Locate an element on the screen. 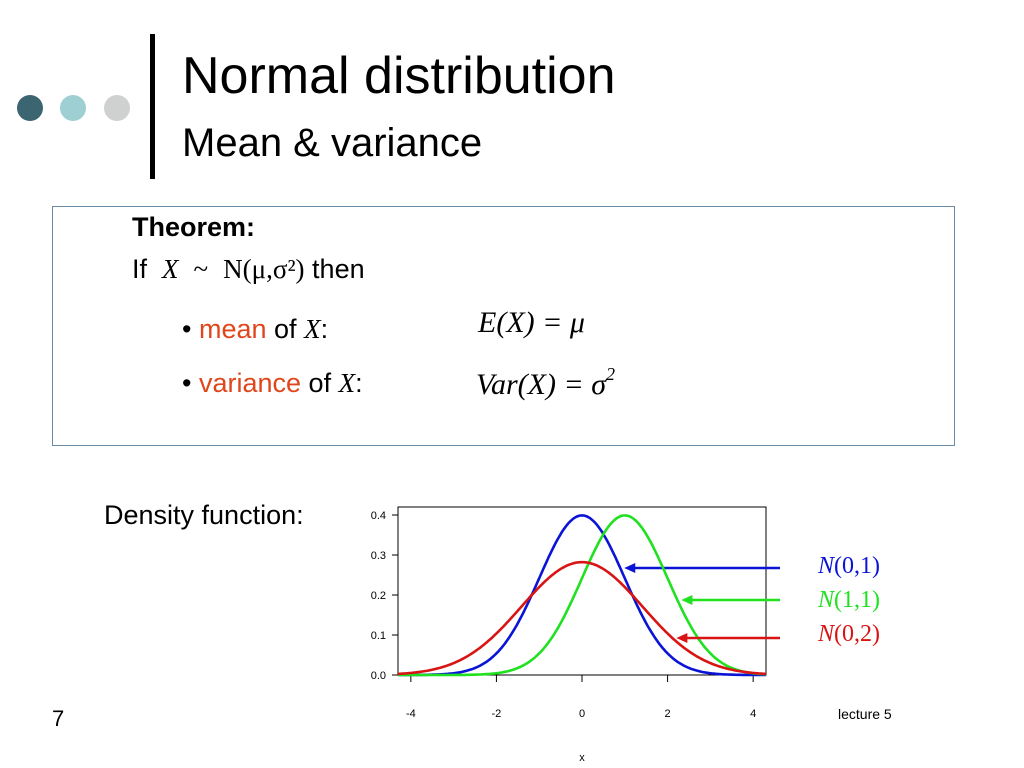 The width and height of the screenshot is (1024, 768). theorem-condition: If X ~ N(μ,σ²) then is located at coordinates (248, 269).